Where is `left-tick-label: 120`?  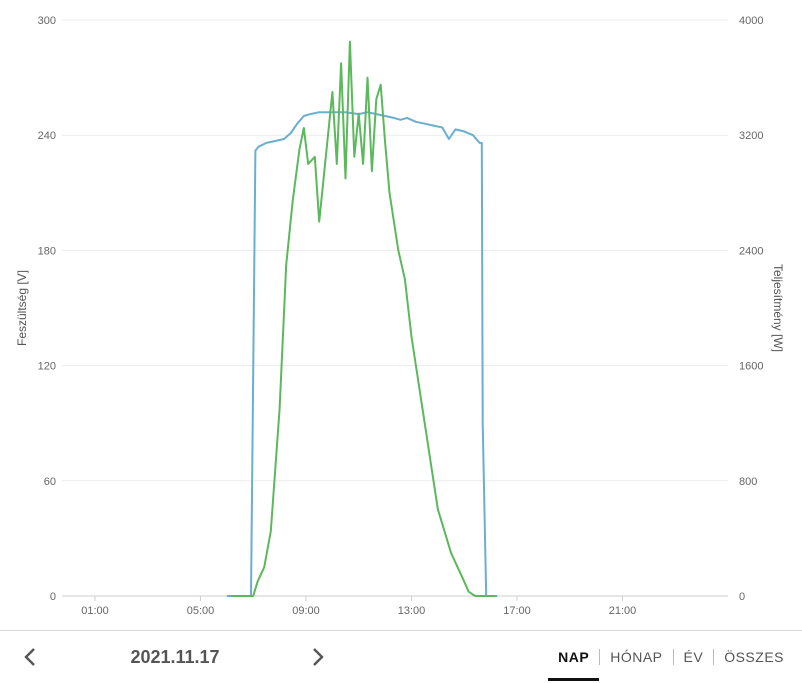
left-tick-label: 120 is located at coordinates (47, 367).